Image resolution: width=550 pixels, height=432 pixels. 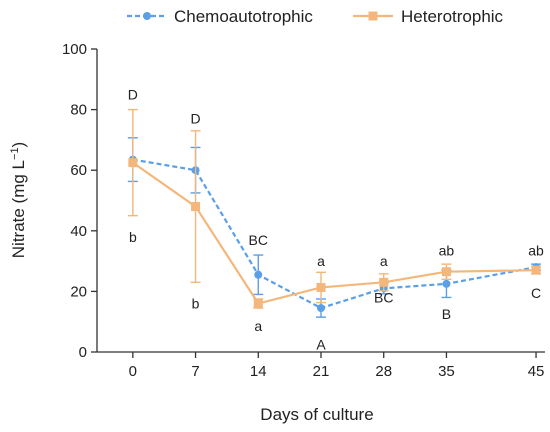 What do you see at coordinates (536, 293) in the screenshot?
I see `significance-letter: C` at bounding box center [536, 293].